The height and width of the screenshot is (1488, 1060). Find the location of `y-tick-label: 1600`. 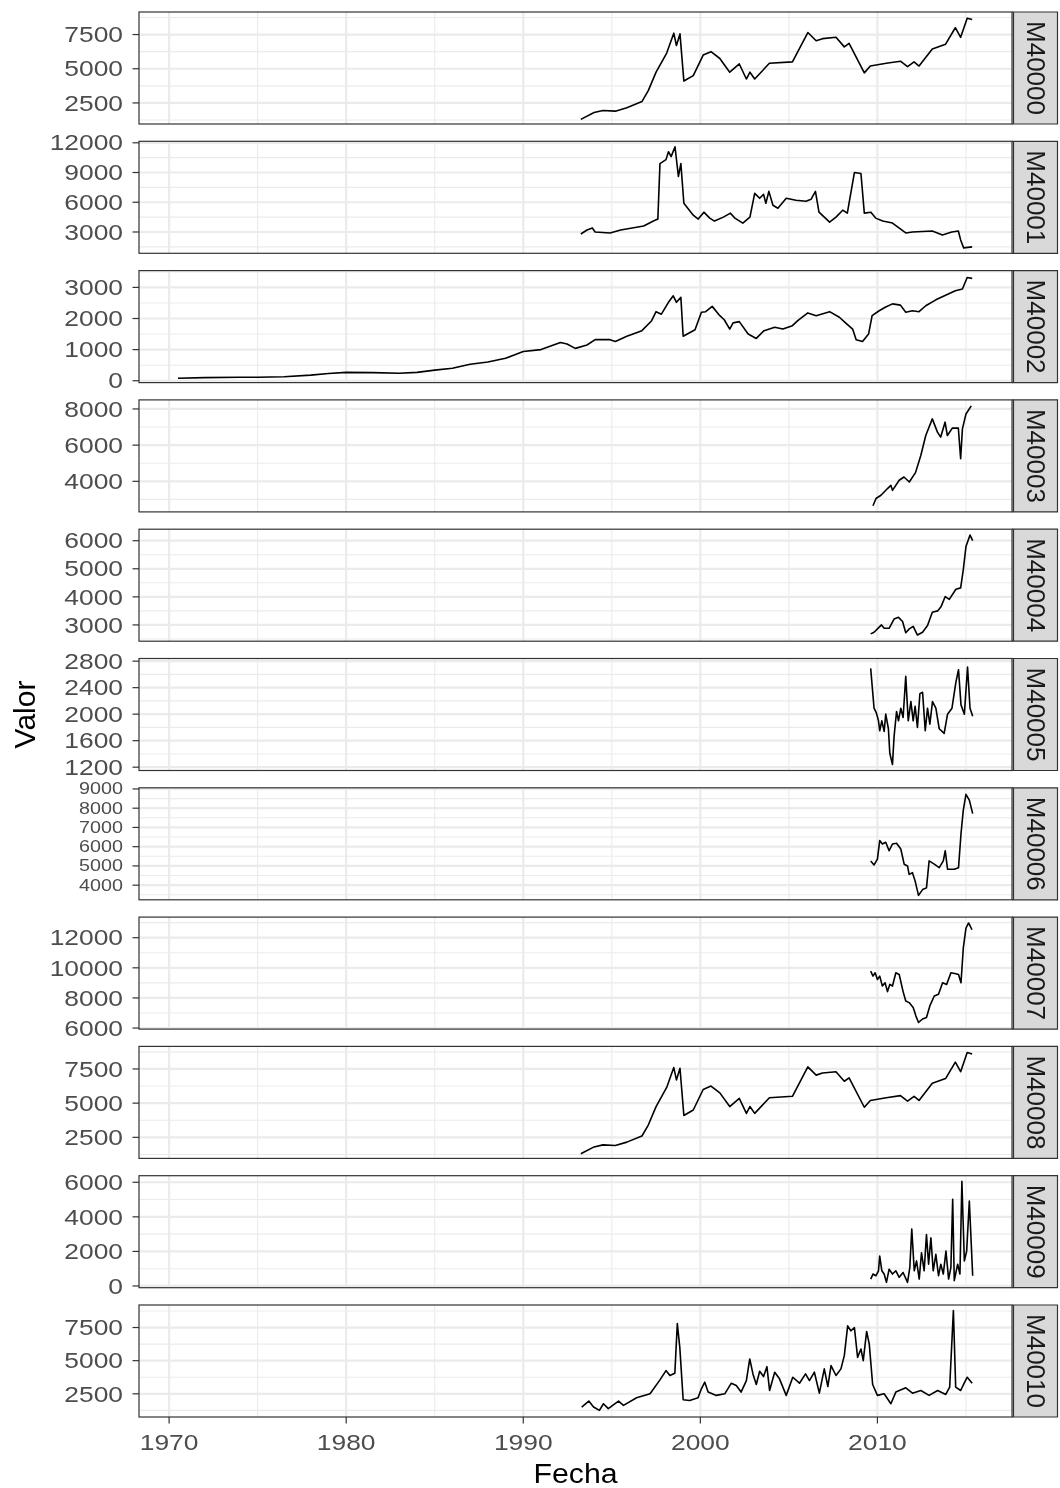

y-tick-label: 1600 is located at coordinates (93, 740).